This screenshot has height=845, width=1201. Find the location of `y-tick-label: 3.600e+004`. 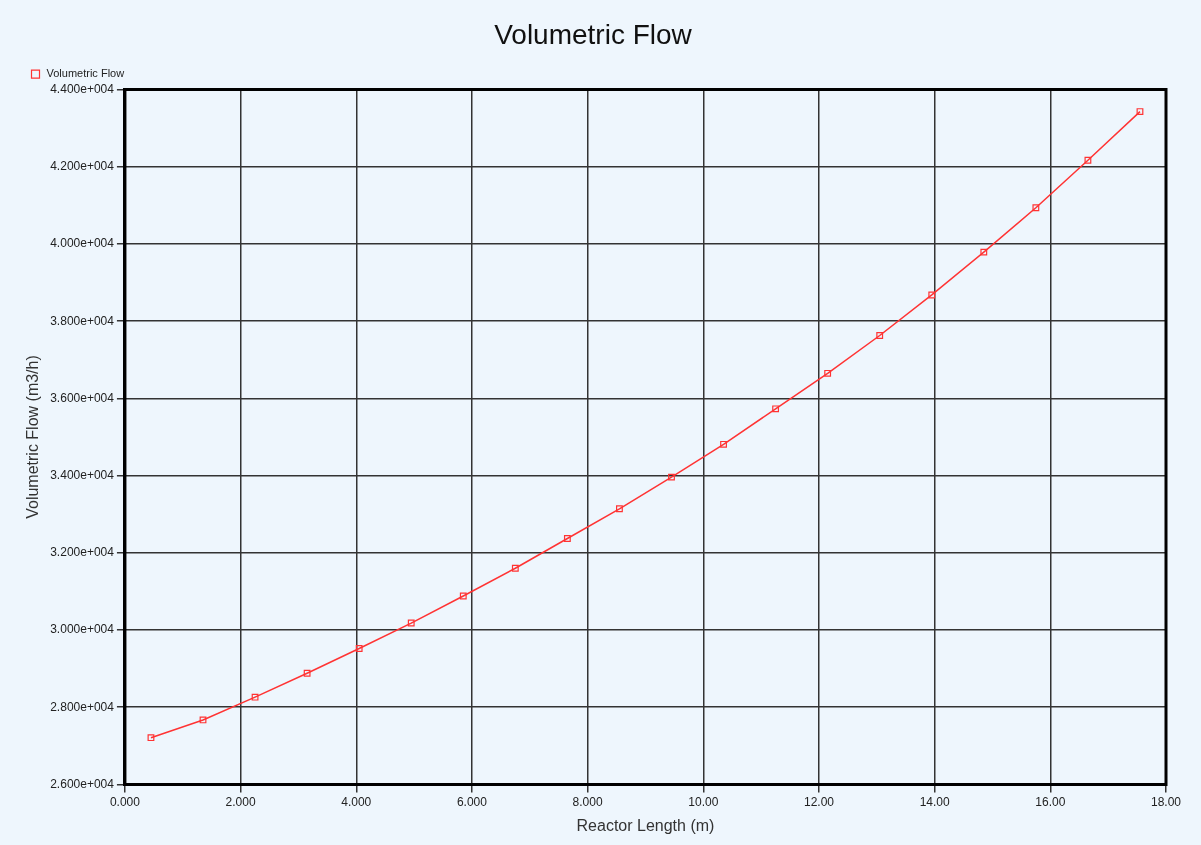

y-tick-label: 3.600e+004 is located at coordinates (82, 397).